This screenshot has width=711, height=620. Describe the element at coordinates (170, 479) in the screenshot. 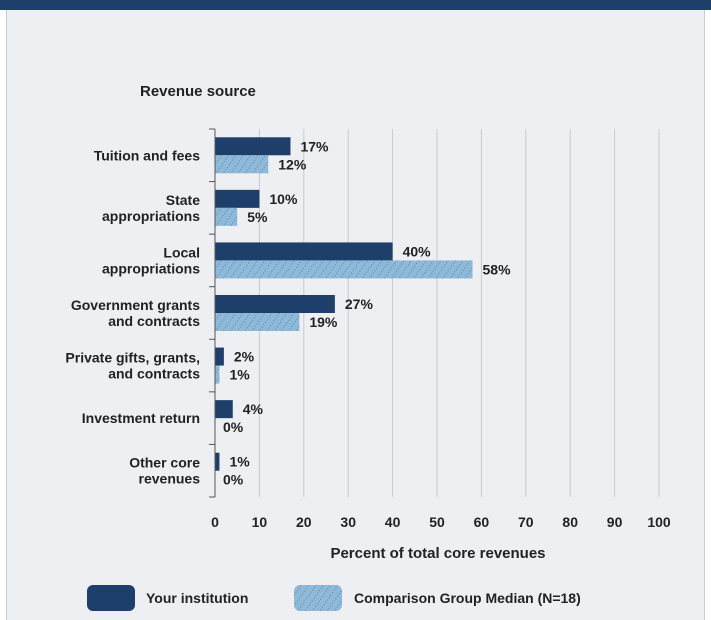

I see `category-label: revenues` at that location.